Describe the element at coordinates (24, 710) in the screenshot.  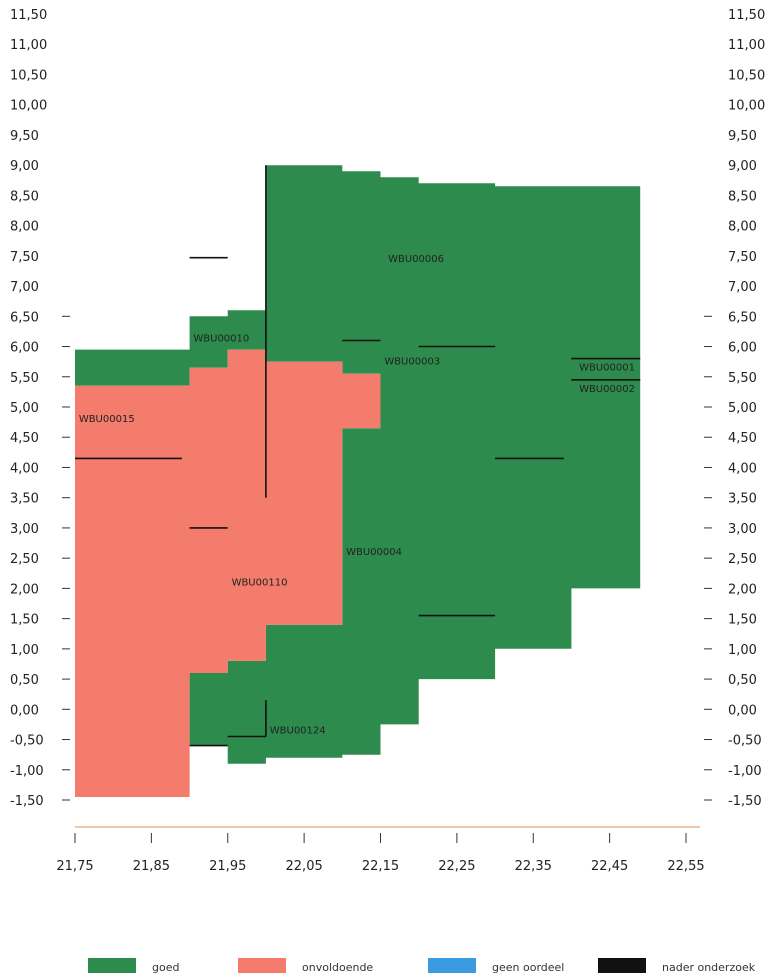
I see `y-tick-left-23: 0,00` at that location.